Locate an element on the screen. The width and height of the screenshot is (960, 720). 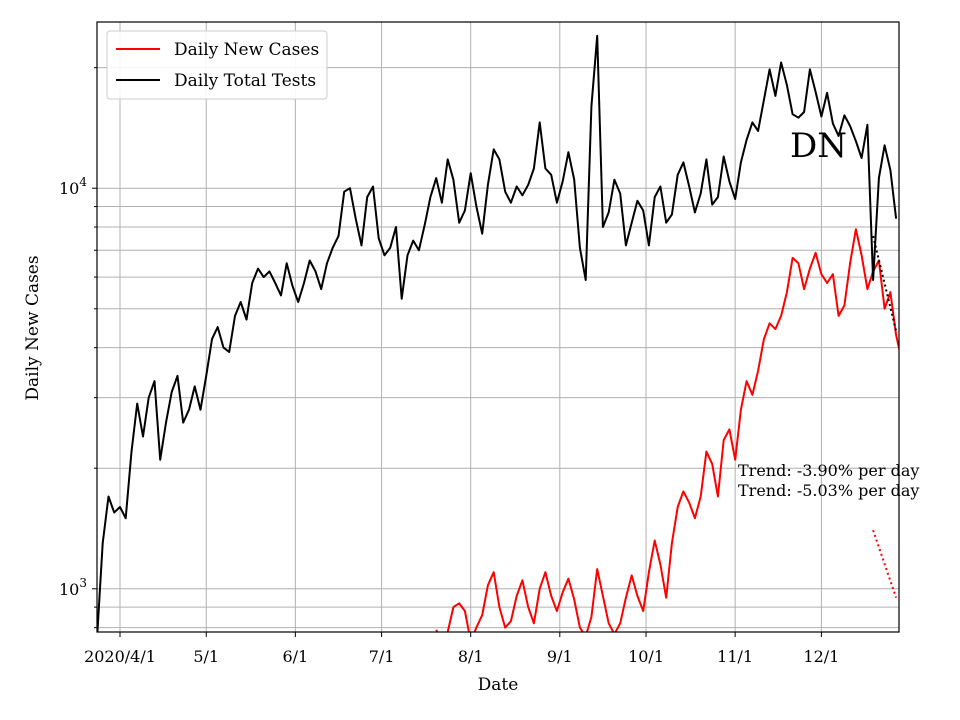
y-tick-label: 10³ is located at coordinates (73, 587).